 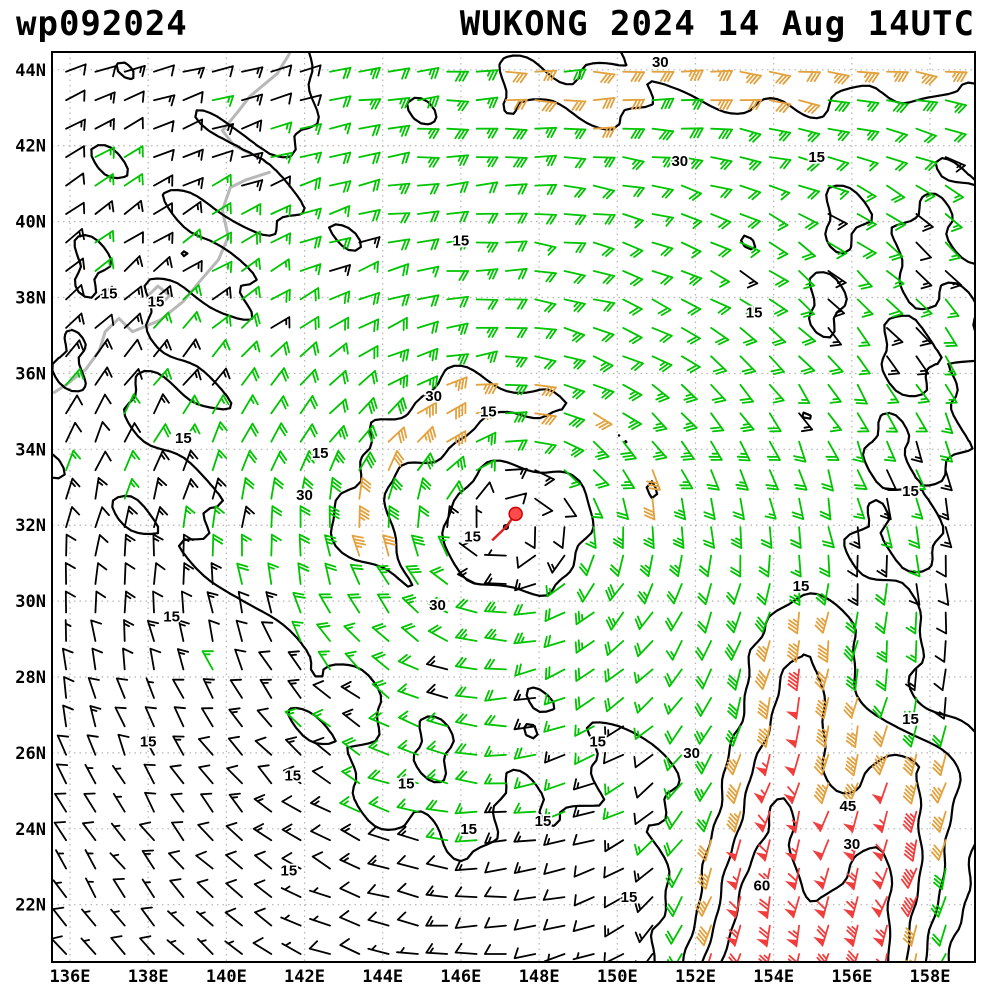 I want to click on y-tick-label: 38N, so click(x=30, y=299).